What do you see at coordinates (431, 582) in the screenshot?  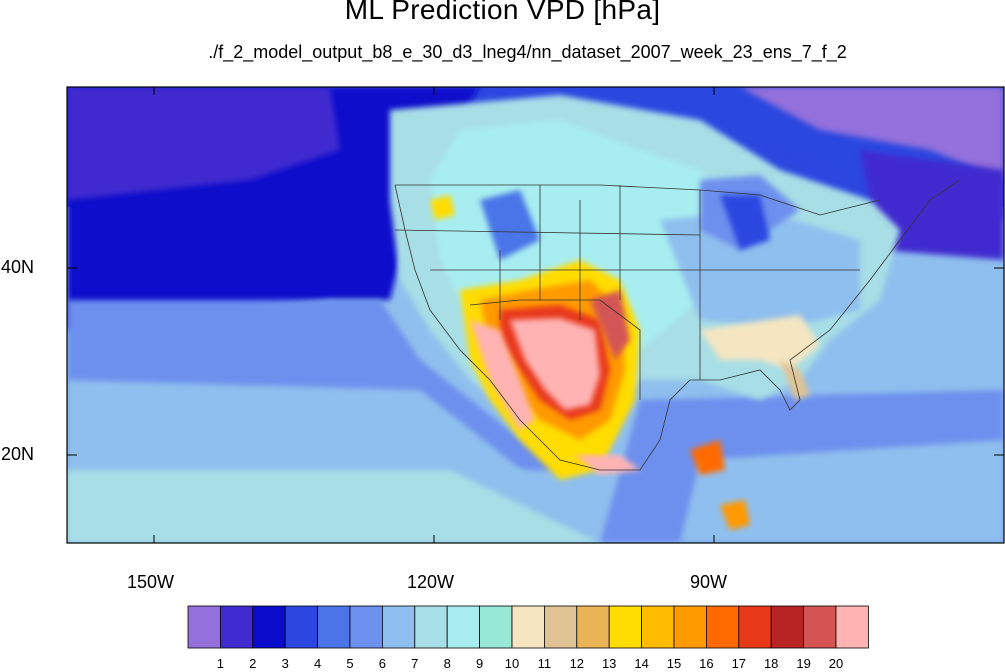 I see `x-tick-label: 120W` at bounding box center [431, 582].